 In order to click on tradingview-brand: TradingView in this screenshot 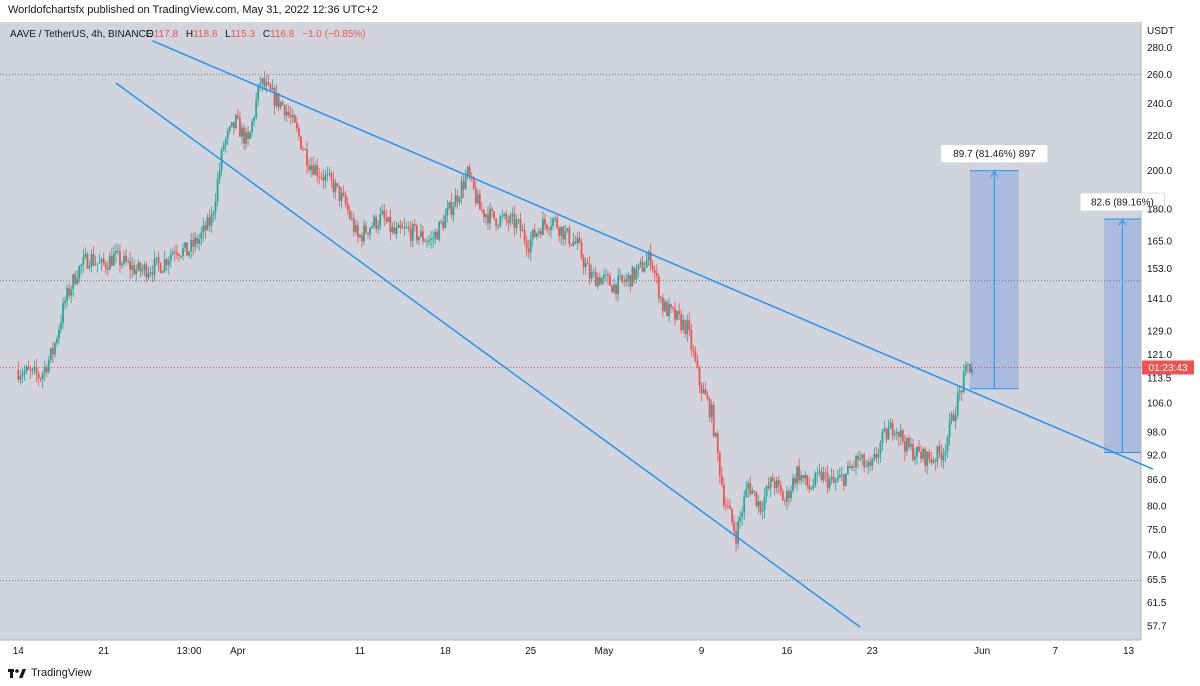, I will do `click(50, 673)`.